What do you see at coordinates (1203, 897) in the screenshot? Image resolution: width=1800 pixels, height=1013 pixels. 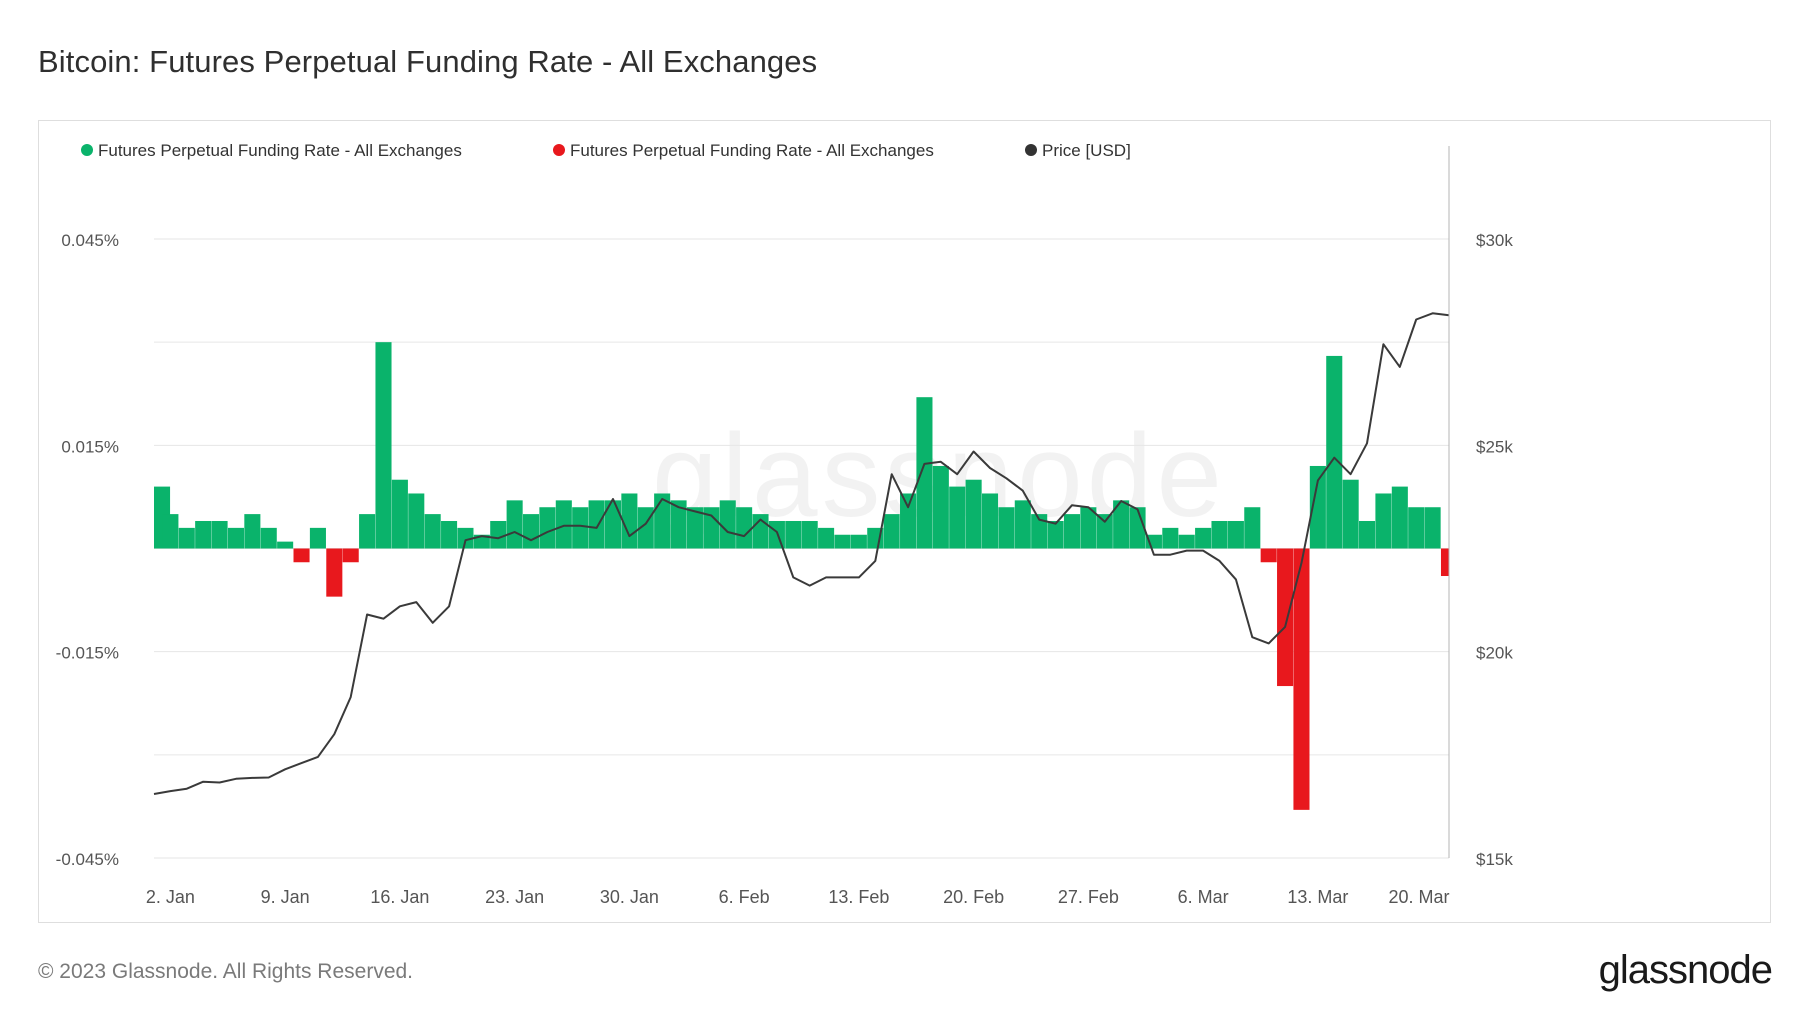 I see `x-tick-label: 6. Mar` at bounding box center [1203, 897].